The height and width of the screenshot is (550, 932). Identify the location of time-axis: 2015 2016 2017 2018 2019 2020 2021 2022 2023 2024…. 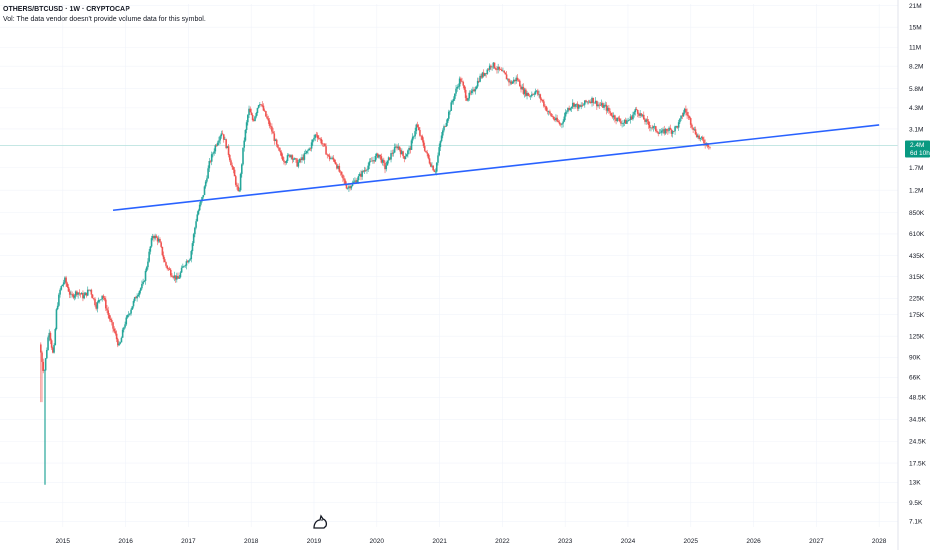
(471, 541).